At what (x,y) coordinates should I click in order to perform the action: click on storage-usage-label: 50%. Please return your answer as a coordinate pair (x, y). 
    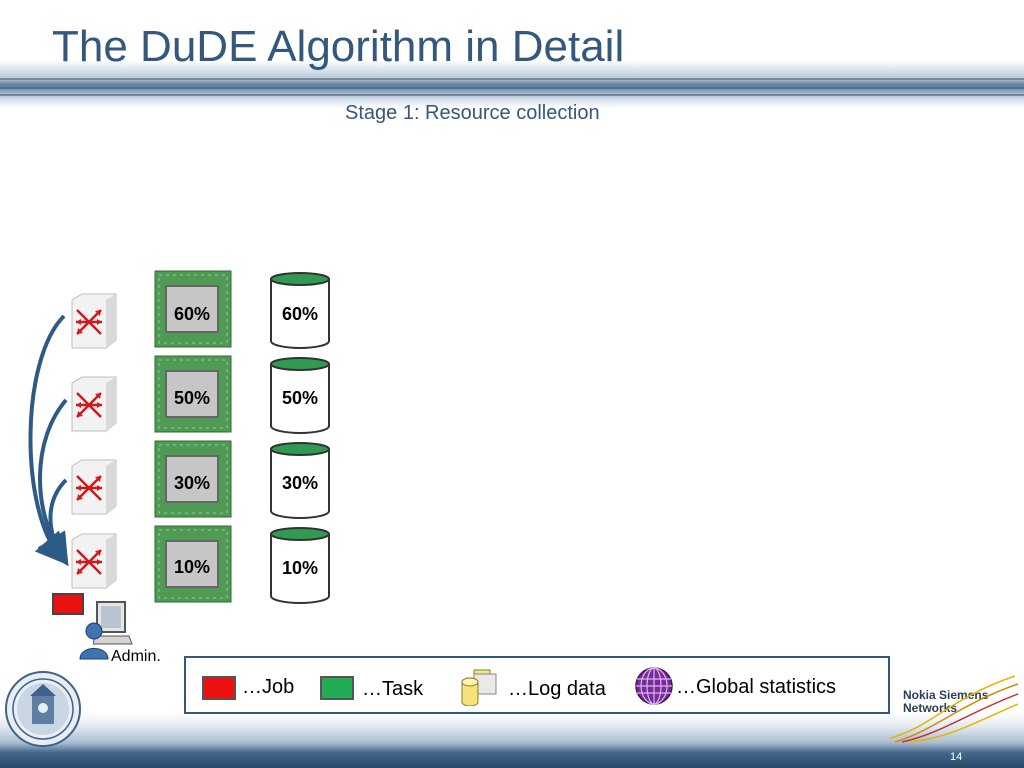
    Looking at the image, I should click on (300, 398).